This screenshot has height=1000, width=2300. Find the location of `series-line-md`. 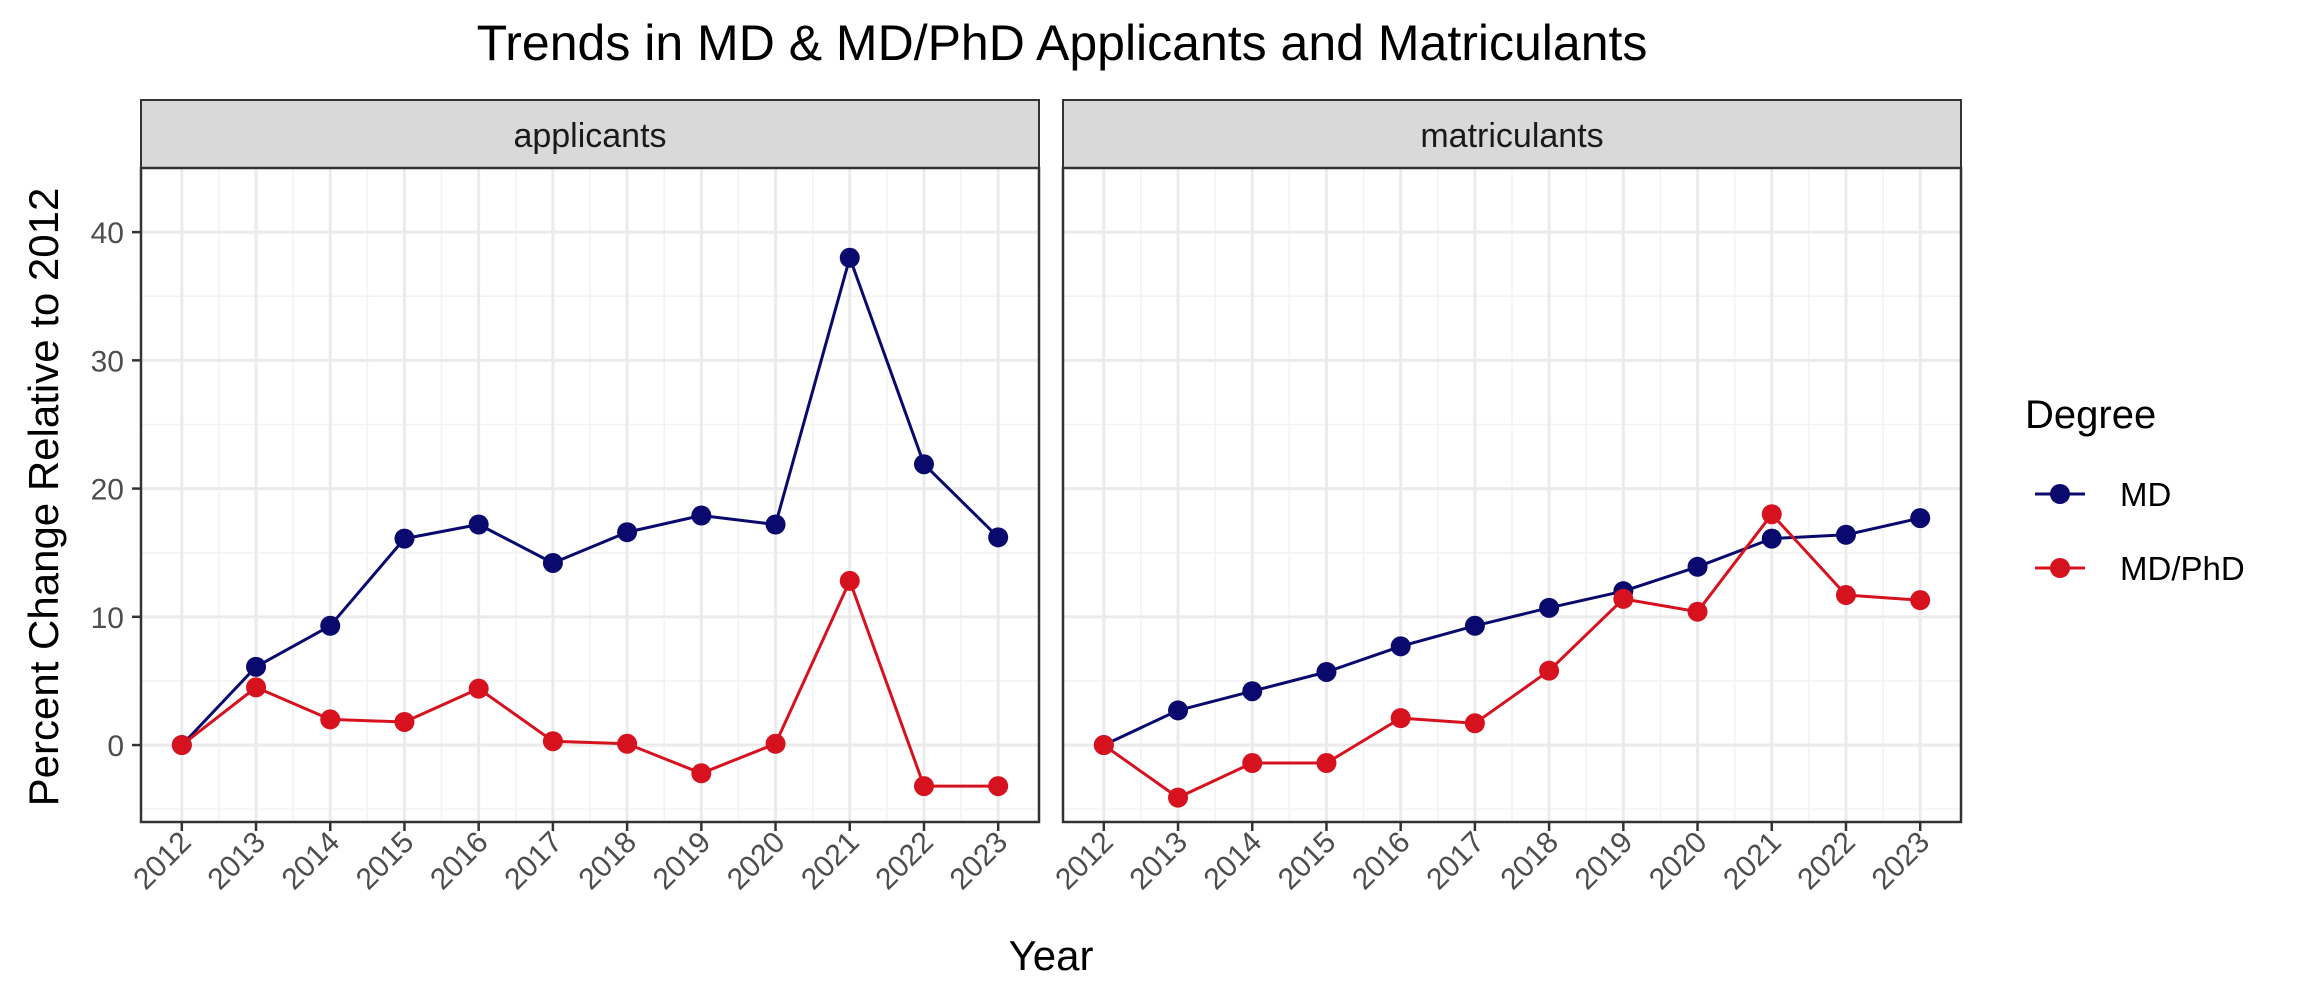

series-line-md is located at coordinates (1512, 631).